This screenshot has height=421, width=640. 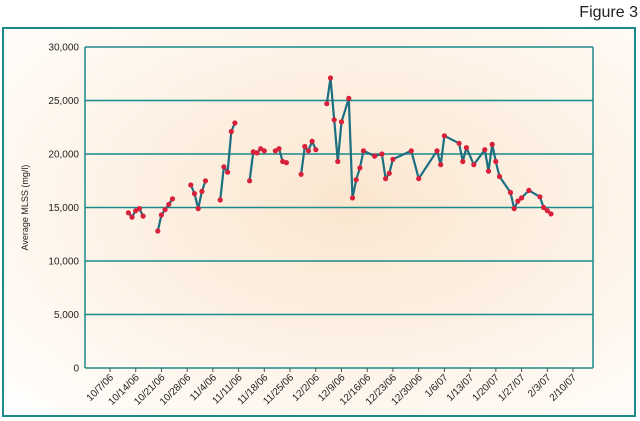 I want to click on y-axis-label: Average MLSS (mg/l), so click(x=25, y=208).